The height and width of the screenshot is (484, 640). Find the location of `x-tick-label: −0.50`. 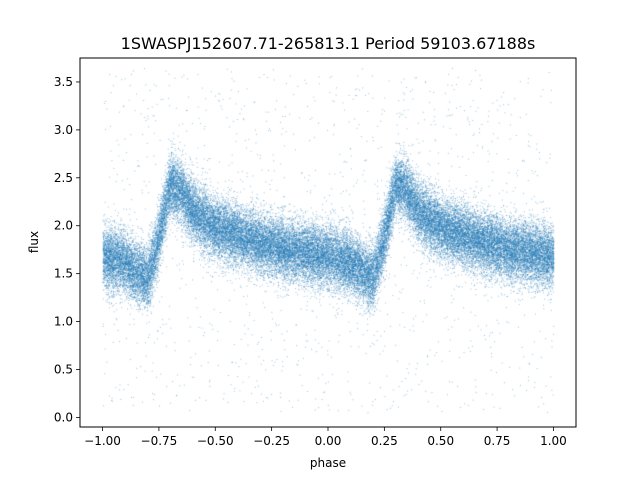

x-tick-label: −0.50 is located at coordinates (215, 441).